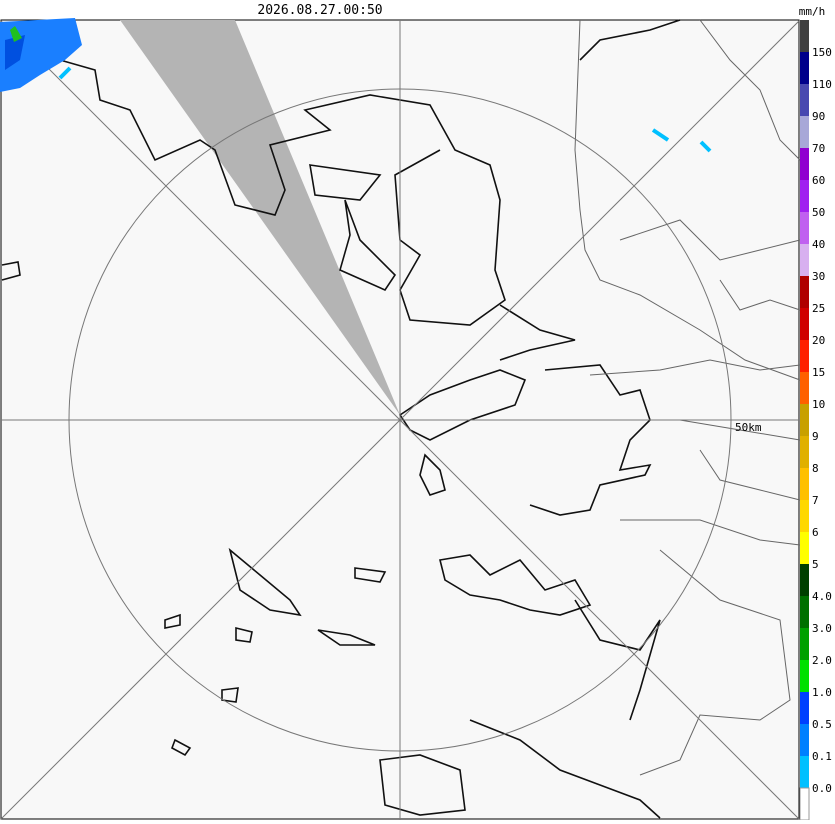 The image size is (835, 824). I want to click on legend-label: 110, so click(822, 84).